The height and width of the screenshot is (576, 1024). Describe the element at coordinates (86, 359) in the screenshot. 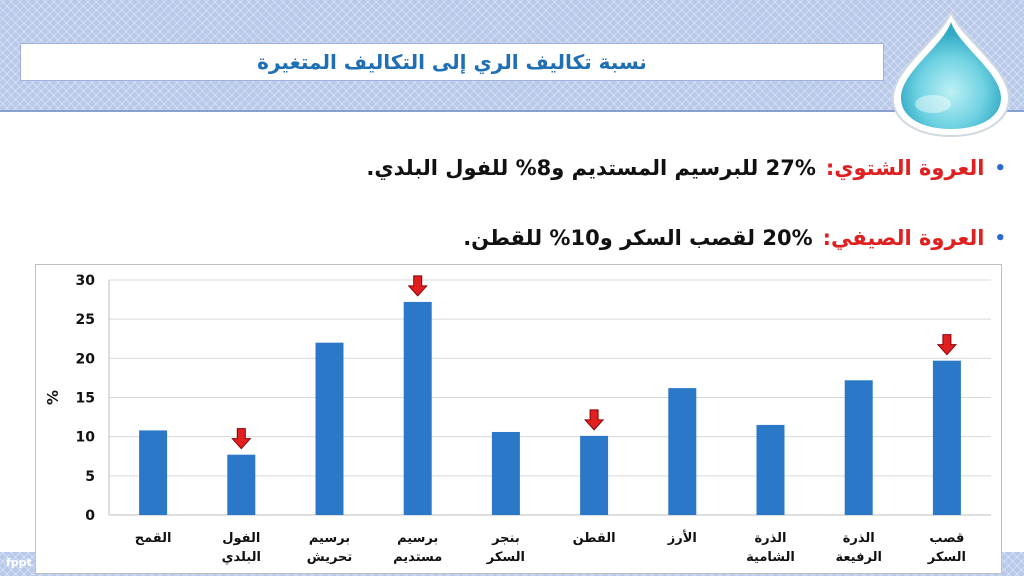

I see `y-tick-label: 20` at that location.